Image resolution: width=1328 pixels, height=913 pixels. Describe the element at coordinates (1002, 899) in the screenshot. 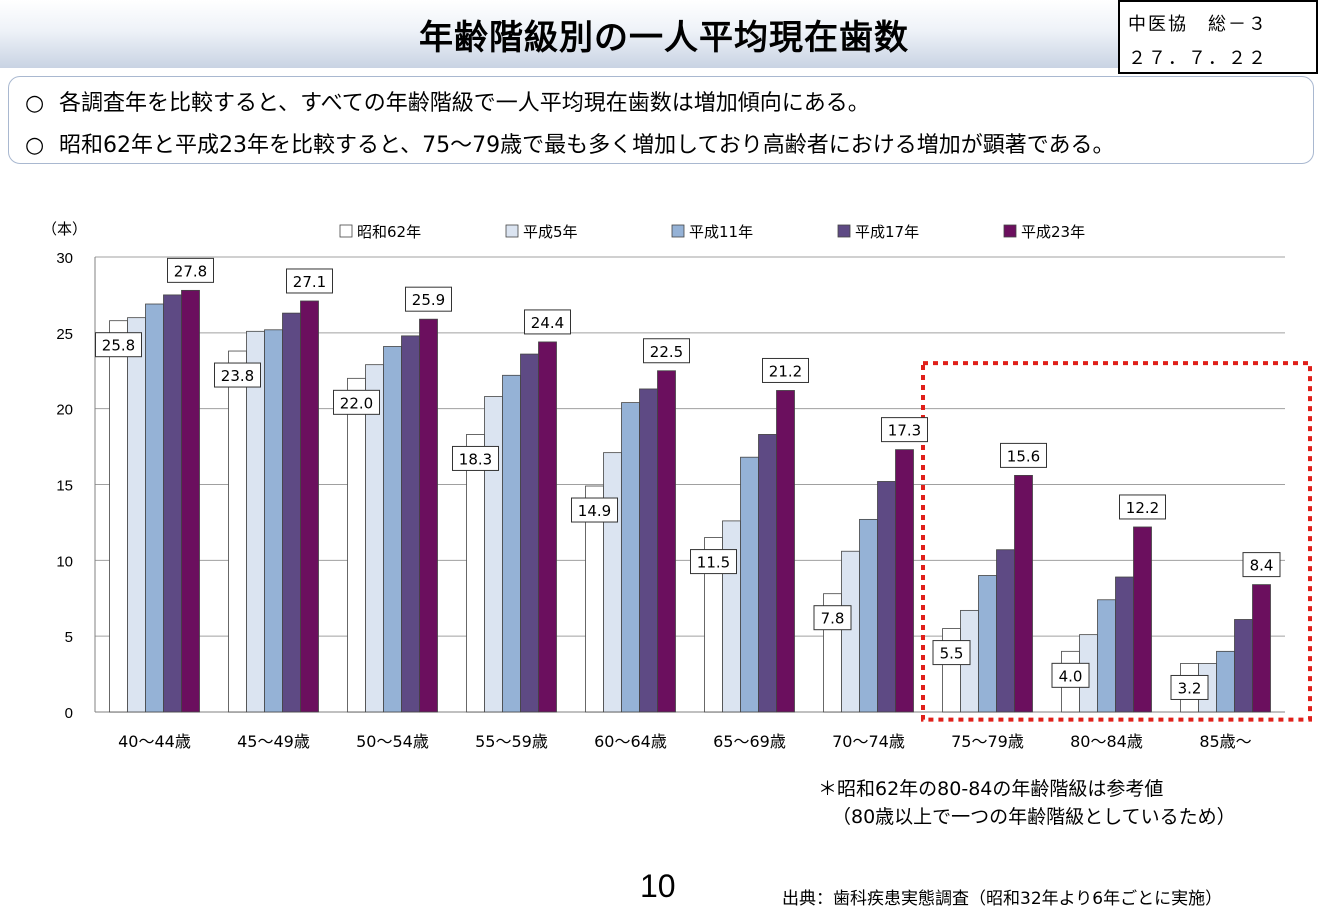

I see `source-citation: 出典：歯科疾患実態調査（昭和32年より6年ごとに実施）` at that location.